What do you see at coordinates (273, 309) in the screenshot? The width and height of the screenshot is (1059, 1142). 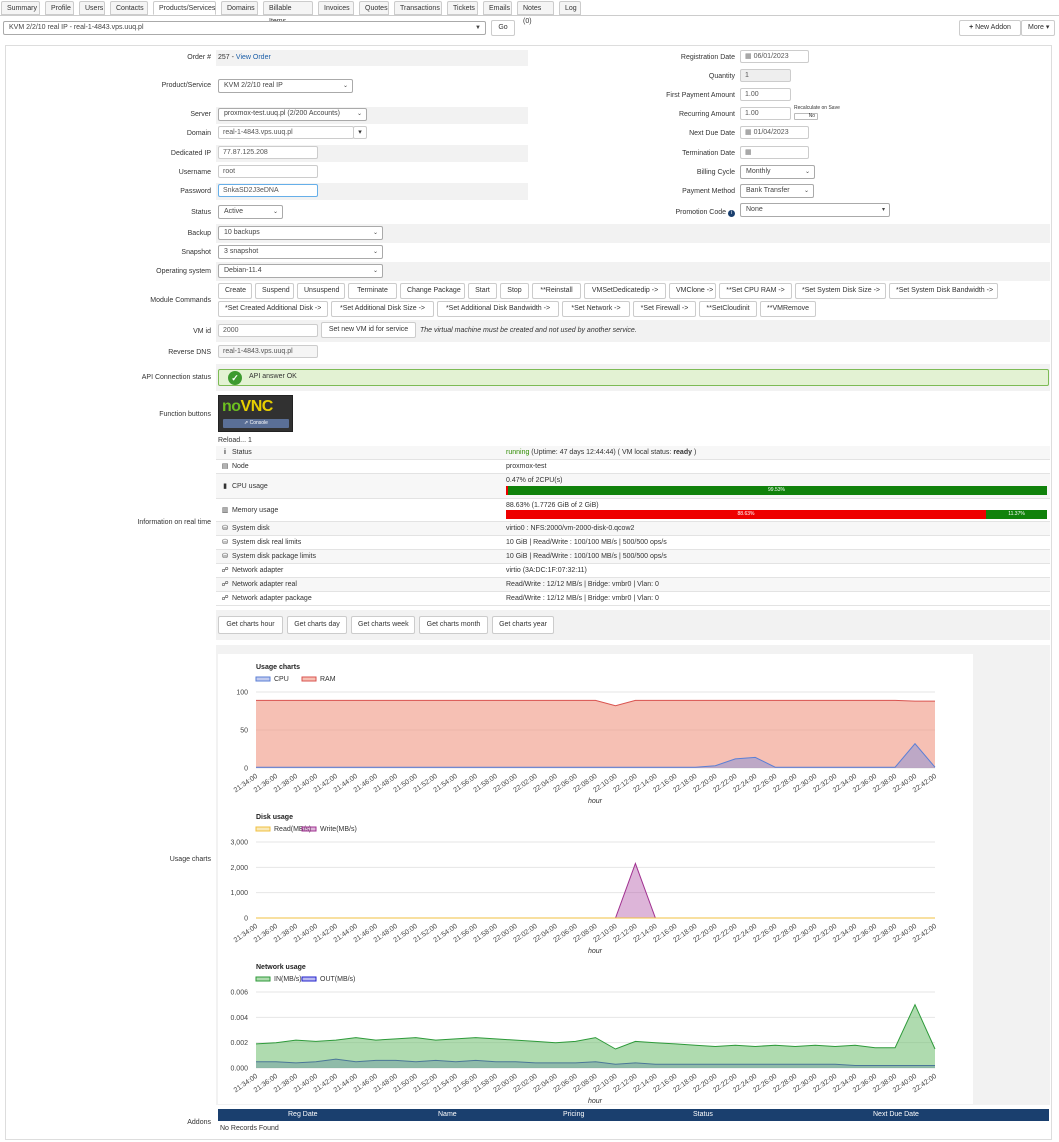 I see `module-command-set-created-additional-disk-button: *Set Created Additional Disk ->` at bounding box center [273, 309].